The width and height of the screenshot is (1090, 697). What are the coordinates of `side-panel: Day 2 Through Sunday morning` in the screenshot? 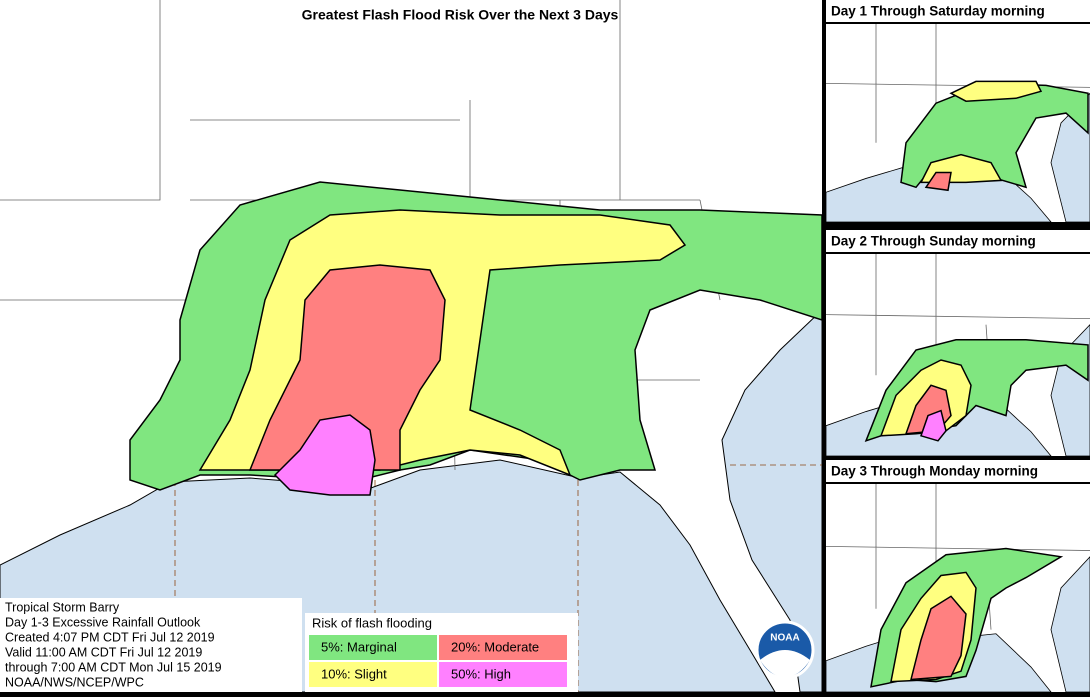 It's located at (957, 343).